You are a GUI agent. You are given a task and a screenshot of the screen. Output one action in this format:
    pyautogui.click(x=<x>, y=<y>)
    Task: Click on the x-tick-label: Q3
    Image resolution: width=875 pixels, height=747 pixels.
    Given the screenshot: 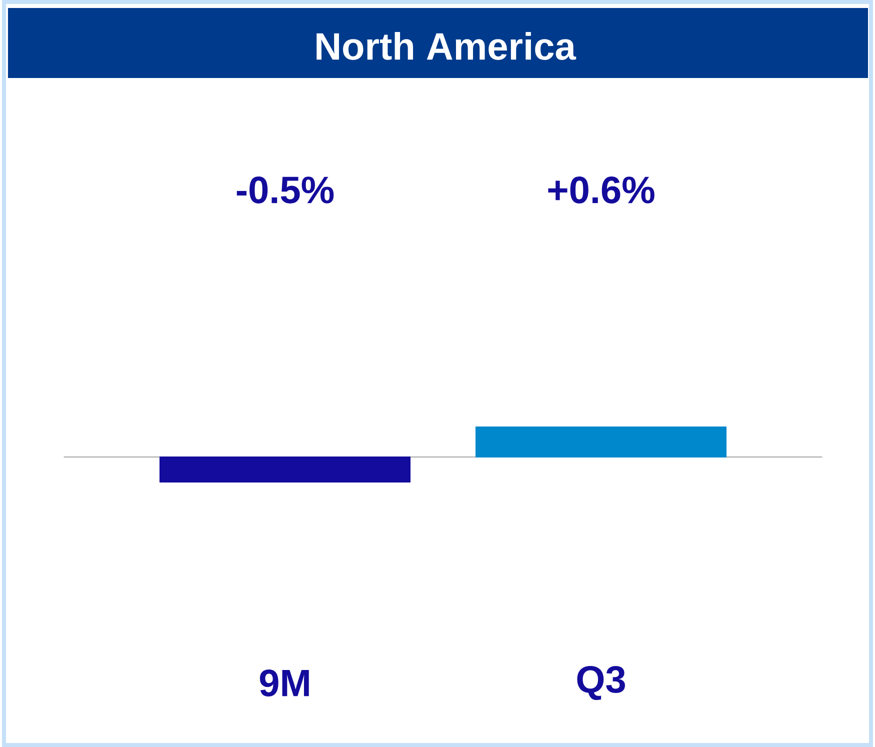 What is the action you would take?
    pyautogui.click(x=601, y=683)
    